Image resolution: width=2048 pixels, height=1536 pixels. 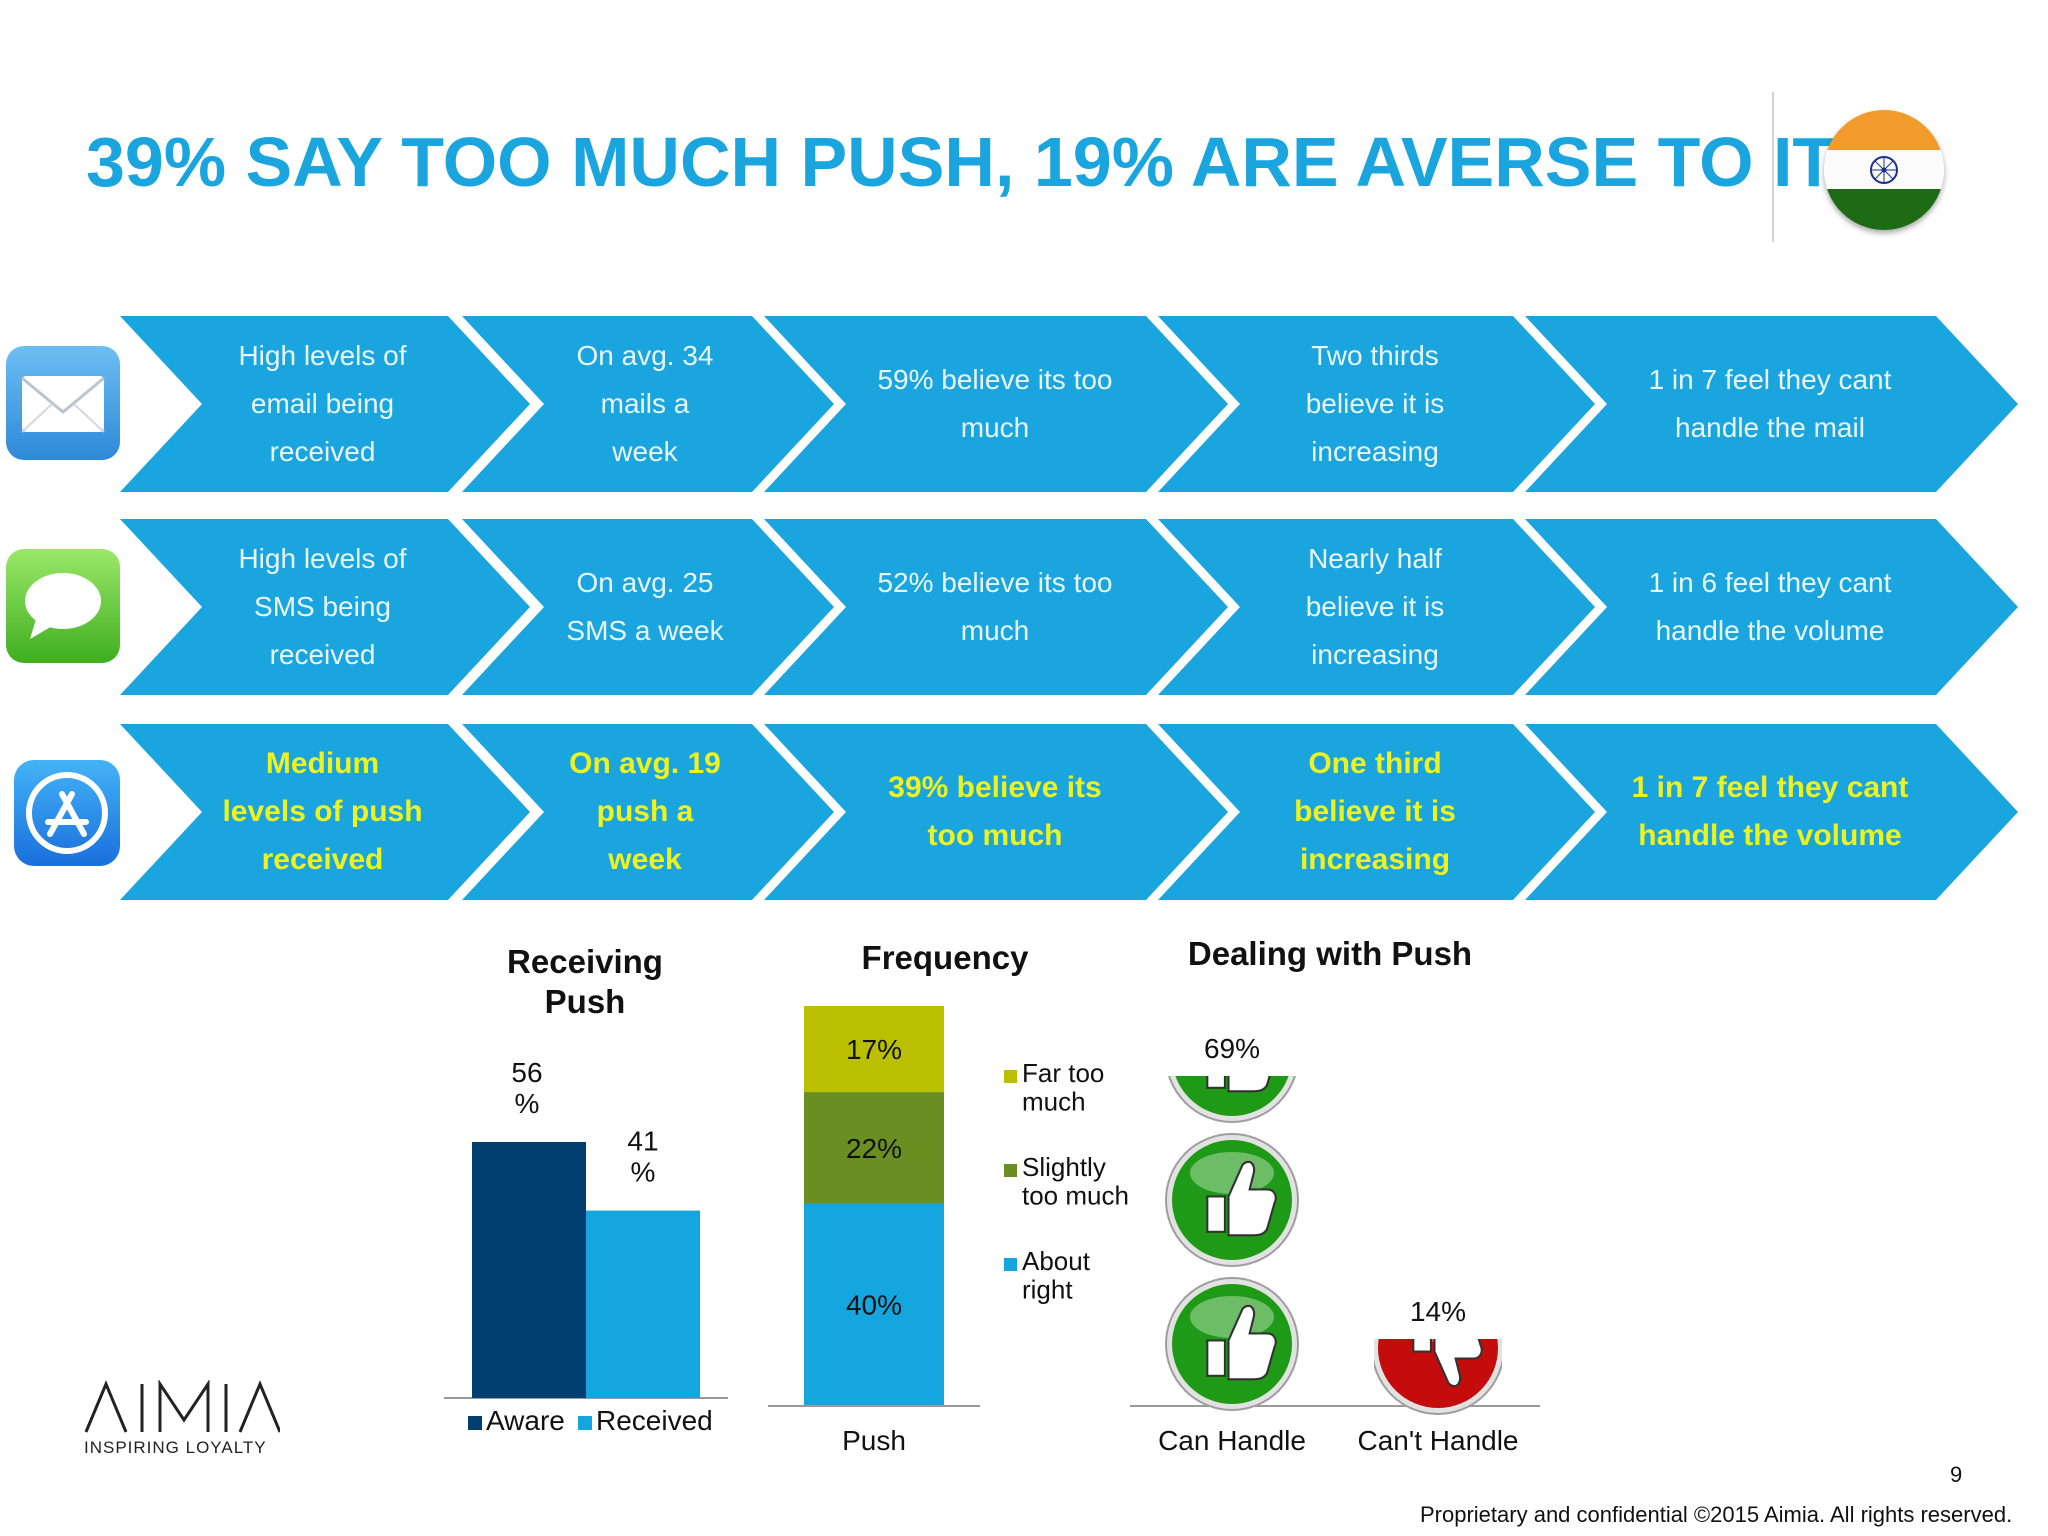 I want to click on process-step: Medium levels of push received, so click(x=325, y=812).